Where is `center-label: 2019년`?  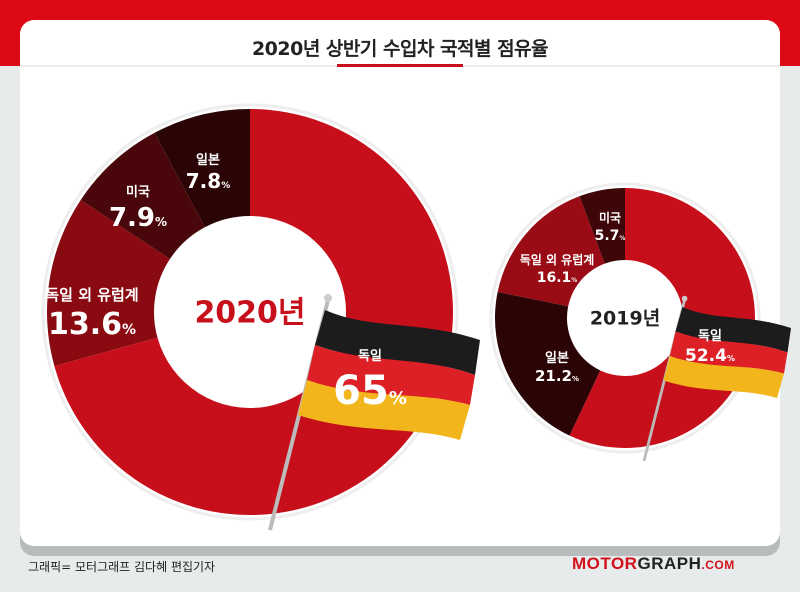
center-label: 2019년 is located at coordinates (625, 319).